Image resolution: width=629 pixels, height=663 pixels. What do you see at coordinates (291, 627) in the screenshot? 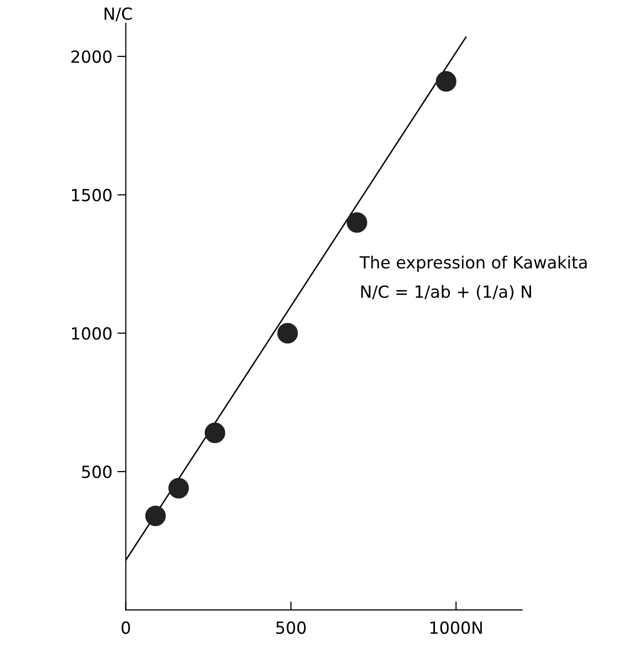
I see `x-tick-label: 500` at bounding box center [291, 627].